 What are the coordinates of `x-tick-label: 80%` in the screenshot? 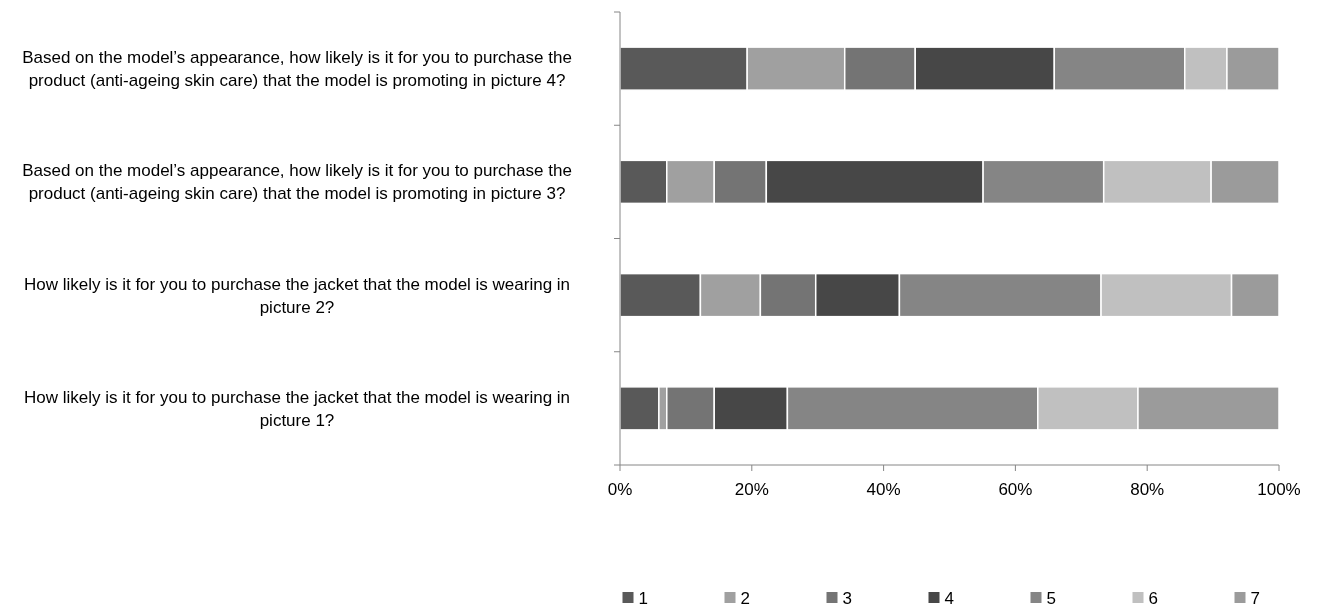 It's located at (1147, 489).